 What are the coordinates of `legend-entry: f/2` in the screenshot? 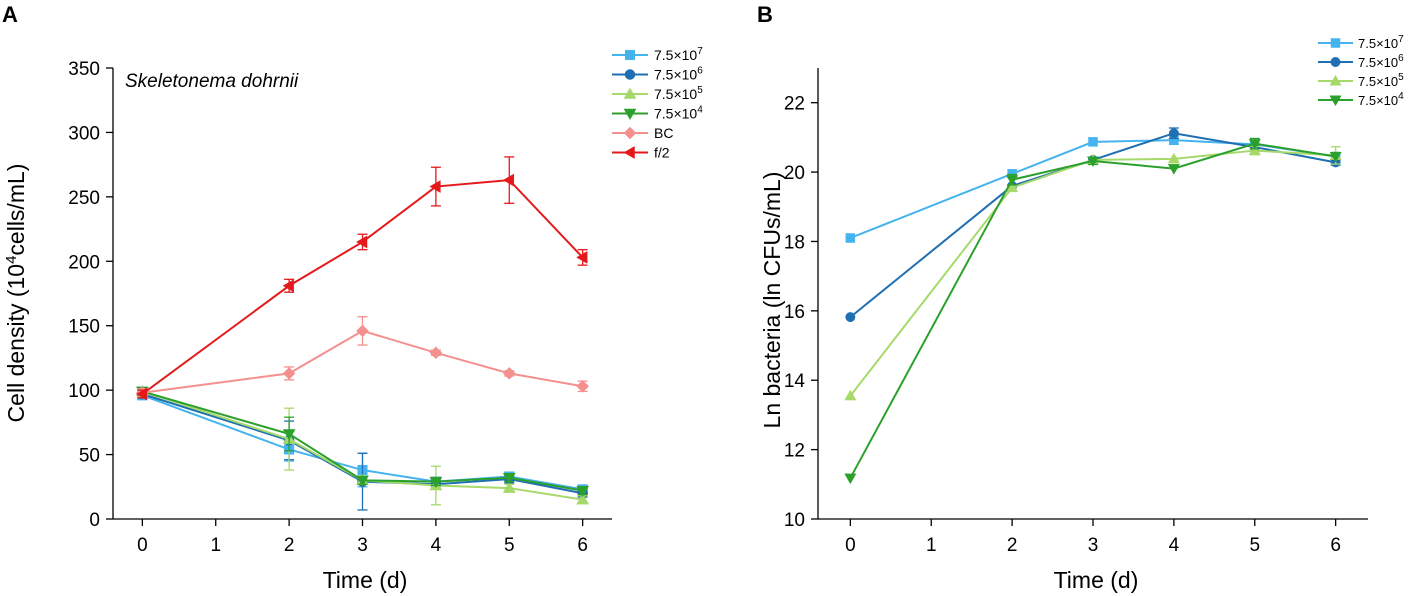 It's located at (641, 153).